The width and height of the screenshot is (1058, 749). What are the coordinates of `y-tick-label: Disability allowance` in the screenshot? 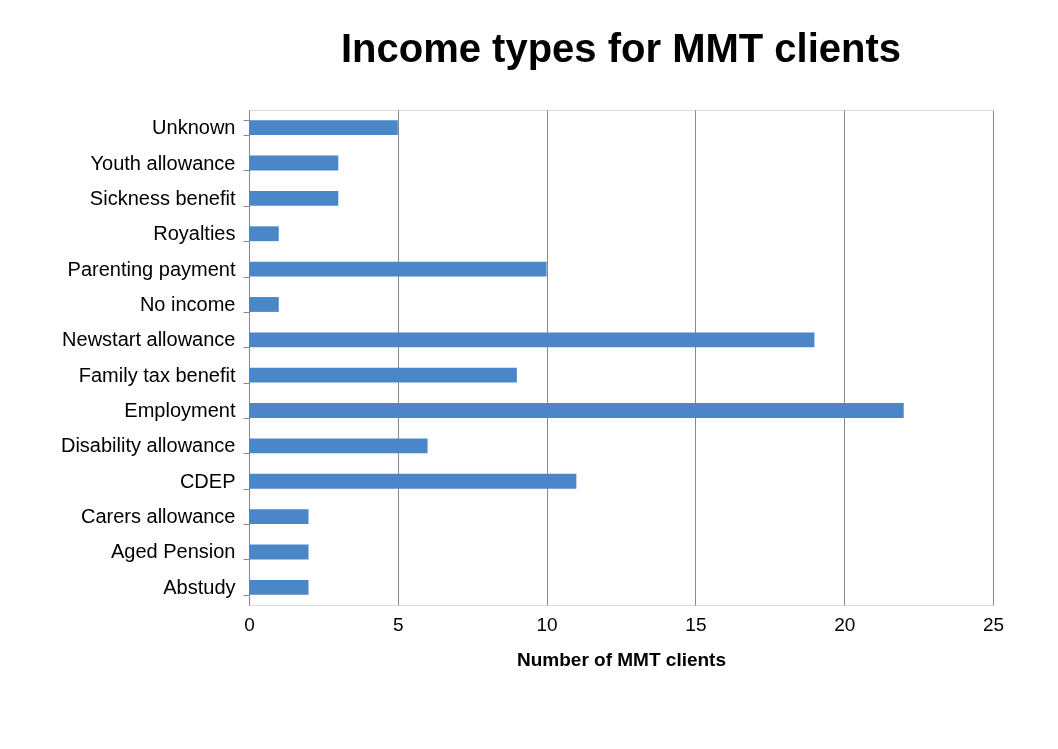 It's located at (148, 445).